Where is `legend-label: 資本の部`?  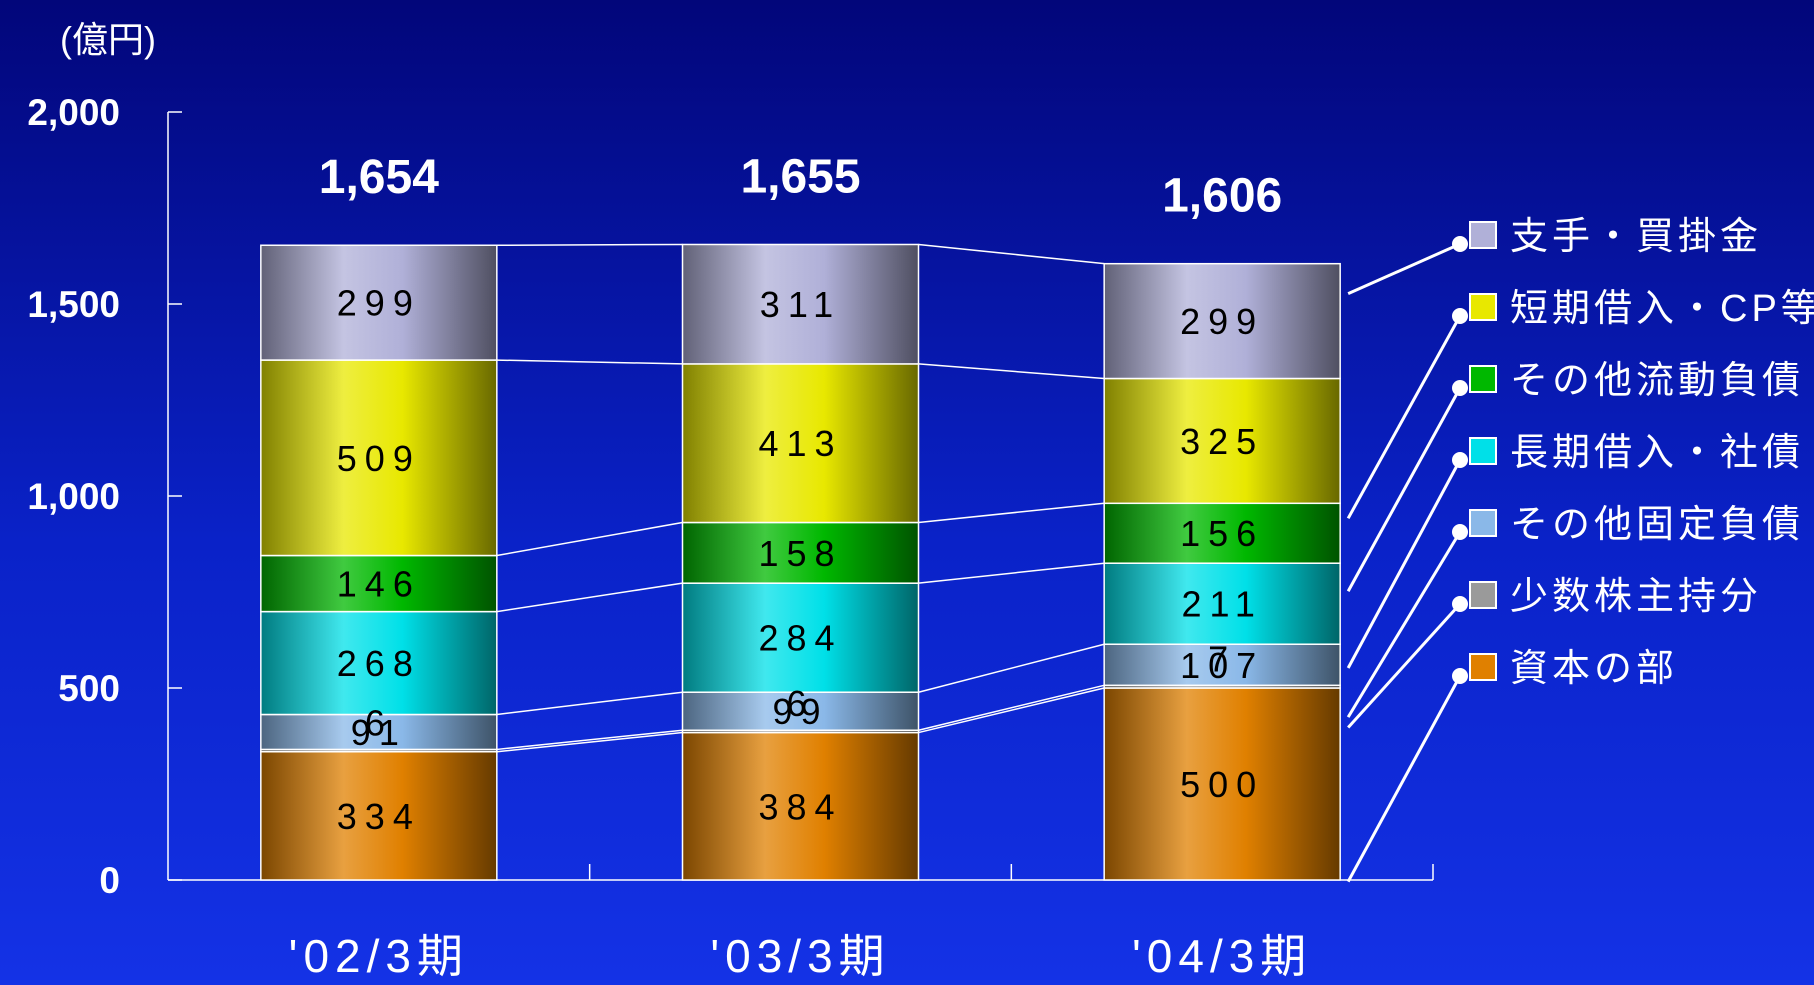
legend-label: 資本の部 is located at coordinates (1594, 669).